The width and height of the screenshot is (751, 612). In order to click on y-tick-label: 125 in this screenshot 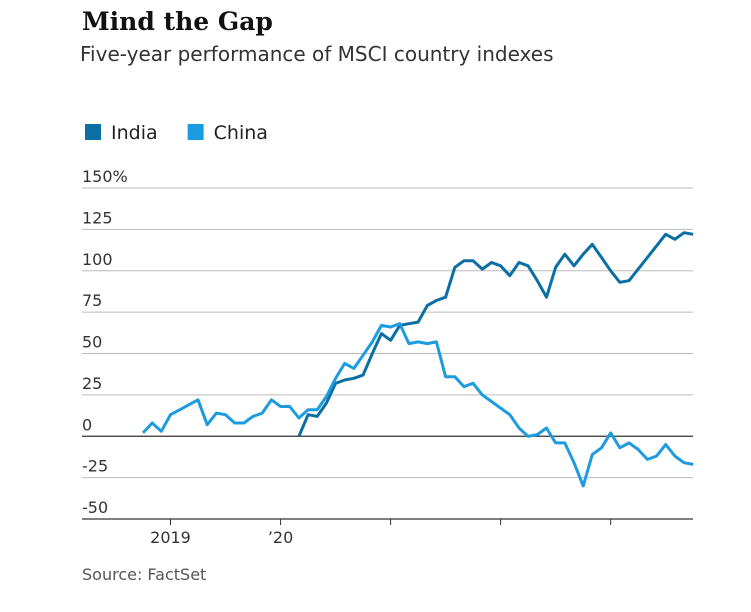, I will do `click(97, 217)`.